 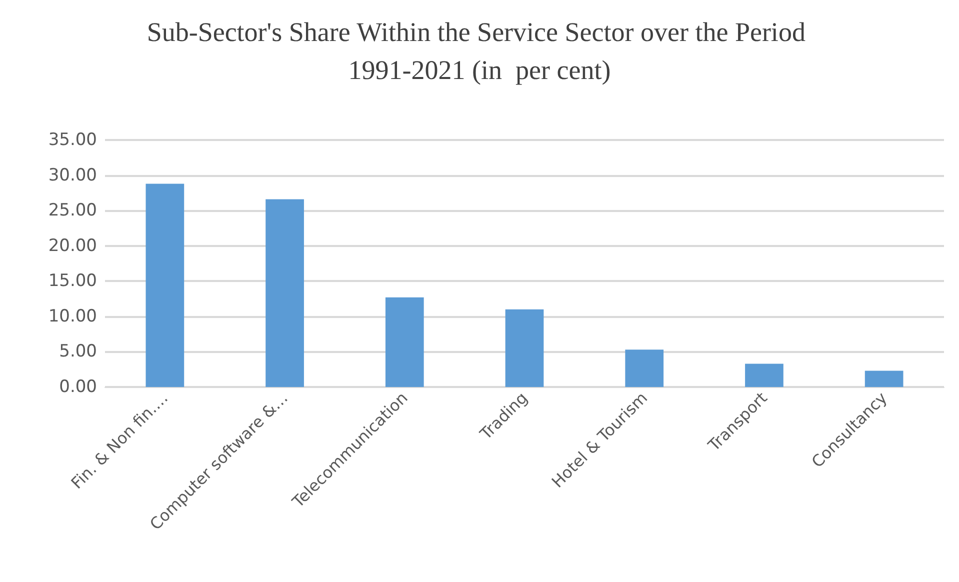 What do you see at coordinates (72, 140) in the screenshot?
I see `y-tick-label: 35.00` at bounding box center [72, 140].